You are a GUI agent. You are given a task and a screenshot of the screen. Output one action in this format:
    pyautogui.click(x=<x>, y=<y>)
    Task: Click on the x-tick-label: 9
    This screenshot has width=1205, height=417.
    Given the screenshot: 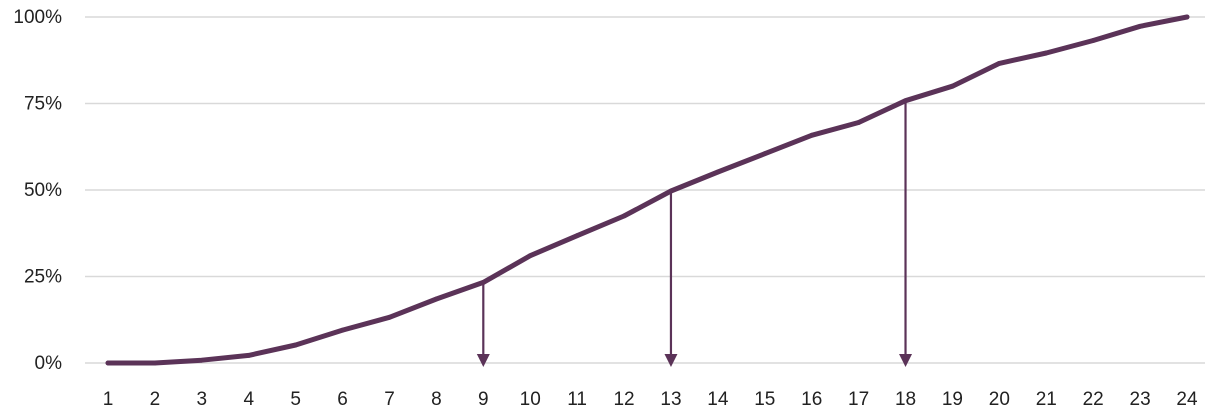 What is the action you would take?
    pyautogui.click(x=483, y=399)
    